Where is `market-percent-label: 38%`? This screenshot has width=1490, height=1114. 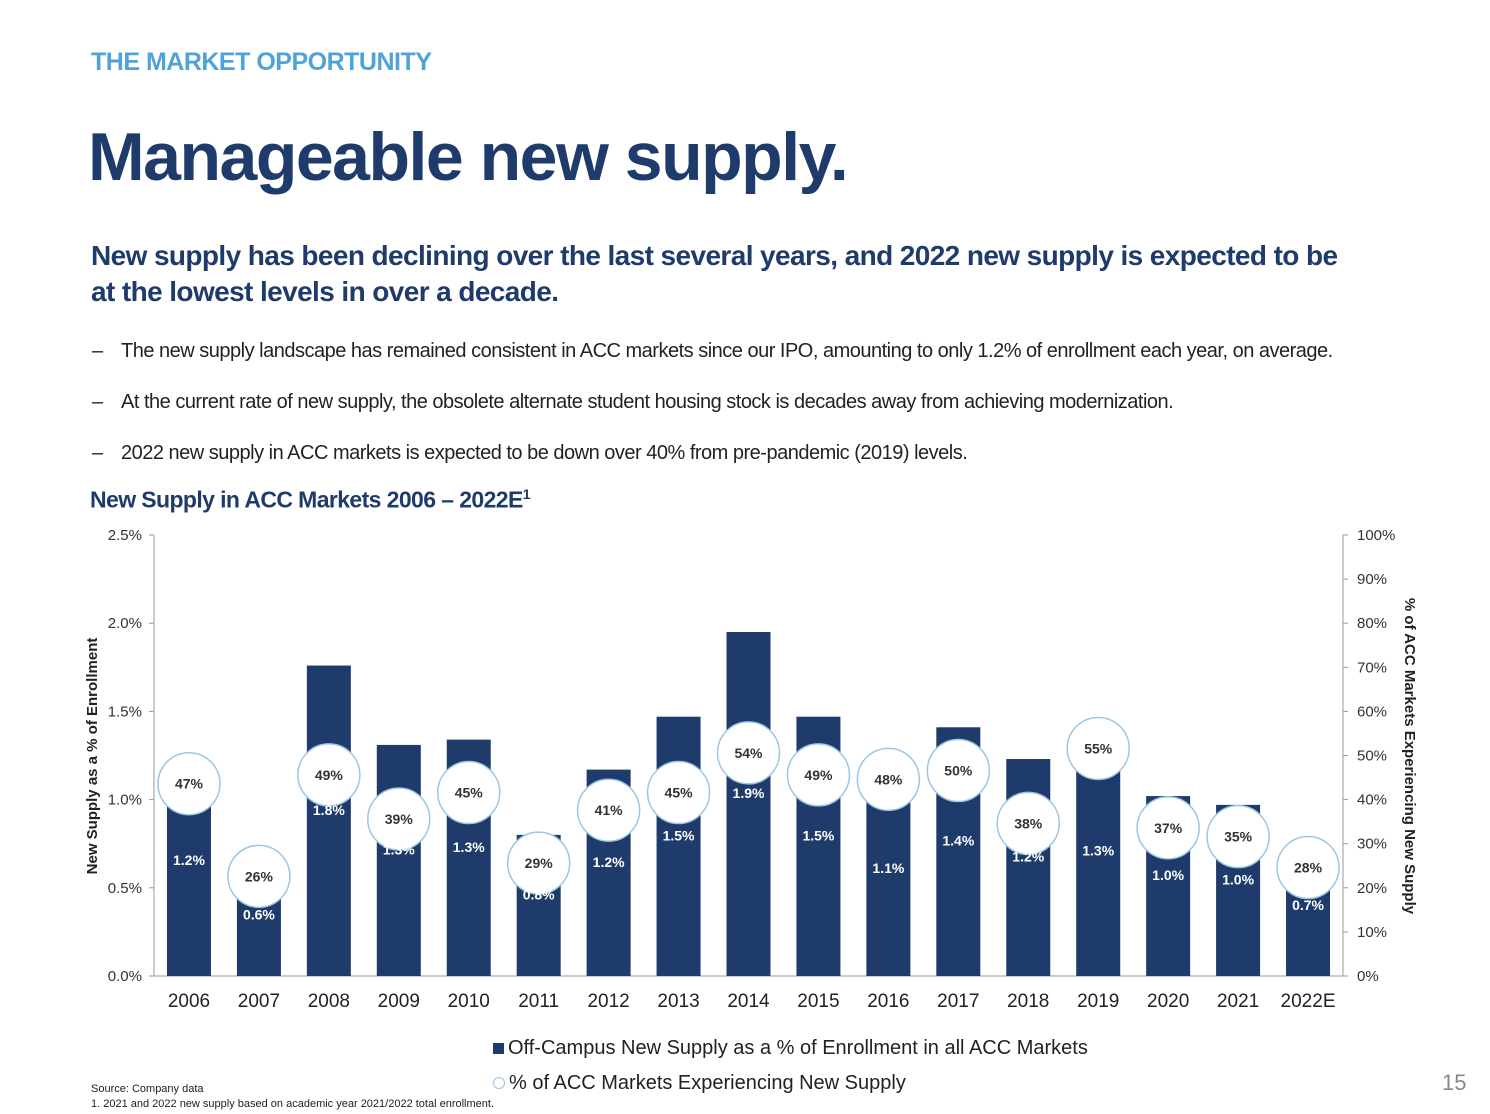
market-percent-label: 38% is located at coordinates (1028, 823).